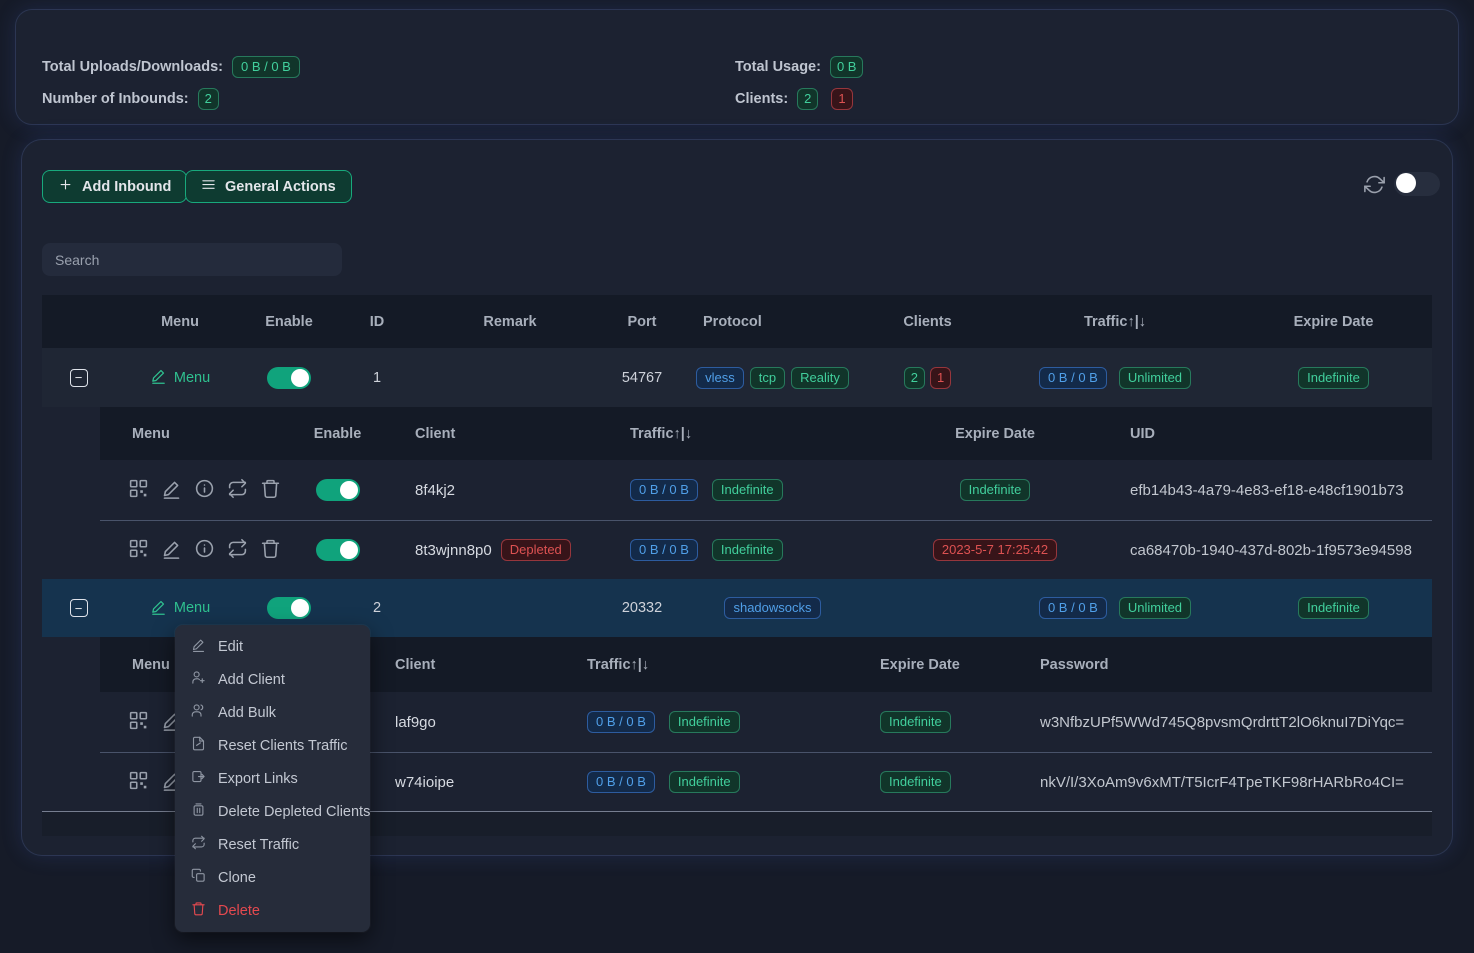 This screenshot has width=1474, height=953. Describe the element at coordinates (535, 550) in the screenshot. I see `depleted-badge: Depleted` at that location.